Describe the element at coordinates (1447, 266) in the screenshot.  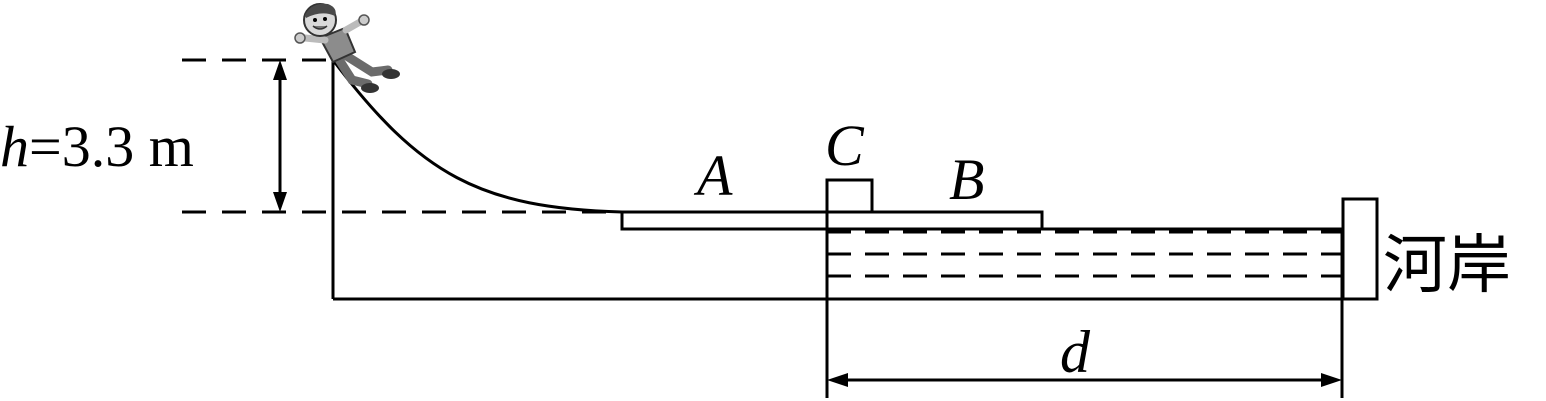
I see `river-bank-label: 河岸` at that location.